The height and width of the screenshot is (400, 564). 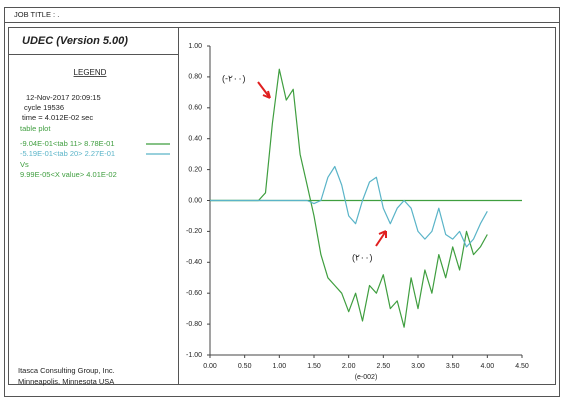 What do you see at coordinates (195, 169) in the screenshot?
I see `y-tick-label: 0.20` at bounding box center [195, 169].